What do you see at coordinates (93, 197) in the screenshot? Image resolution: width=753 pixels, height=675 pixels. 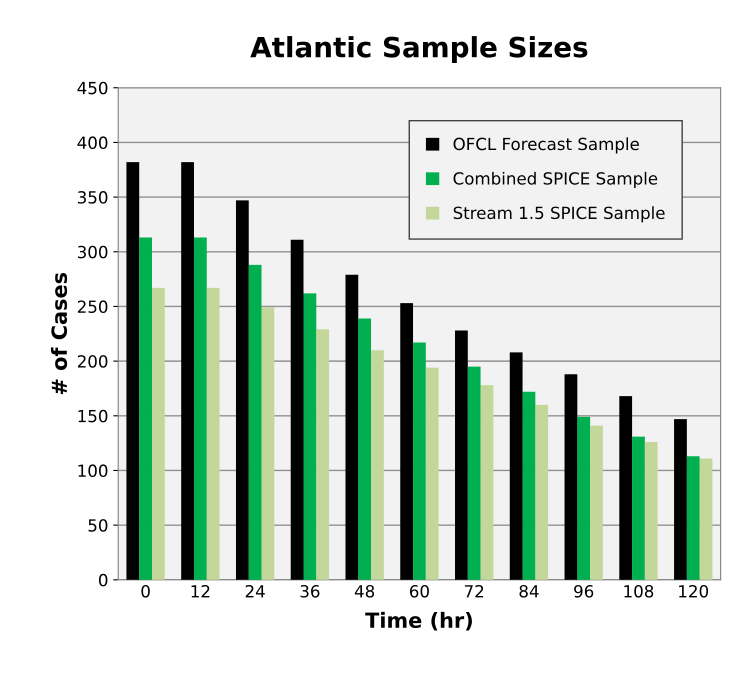 I see `y-tick-label: 350` at bounding box center [93, 197].